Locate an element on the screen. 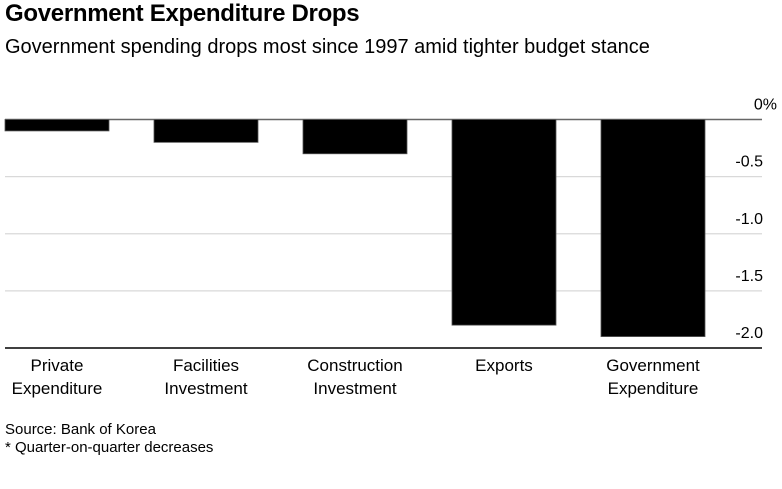 The image size is (782, 489). x-category-label: Construction is located at coordinates (354, 365).